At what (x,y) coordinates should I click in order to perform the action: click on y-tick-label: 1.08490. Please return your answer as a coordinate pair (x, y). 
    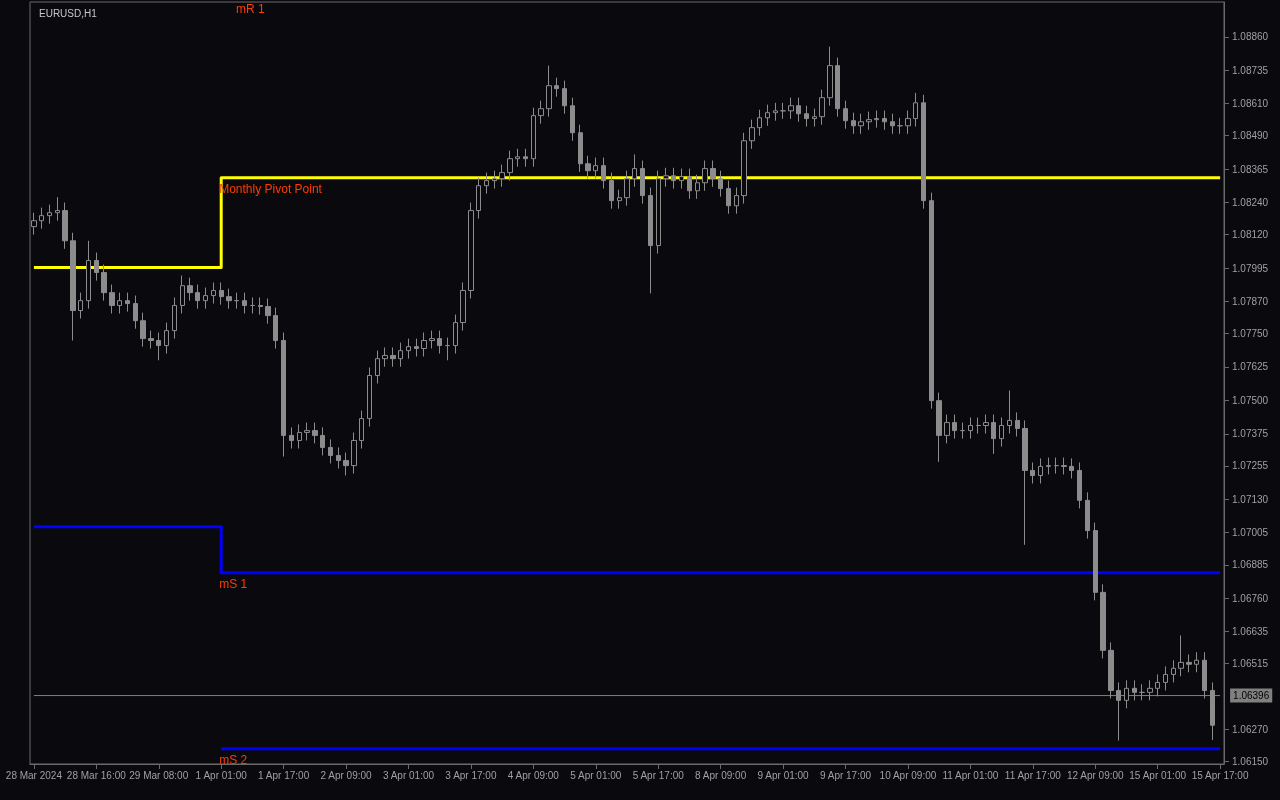
    Looking at the image, I should click on (1250, 136).